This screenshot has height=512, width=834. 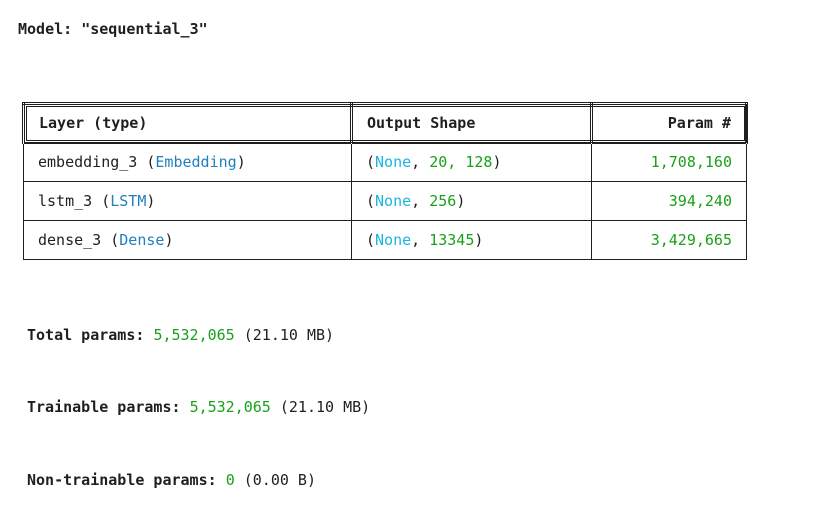 What do you see at coordinates (230, 480) in the screenshot?
I see `non-trainable-params-count: 0` at bounding box center [230, 480].